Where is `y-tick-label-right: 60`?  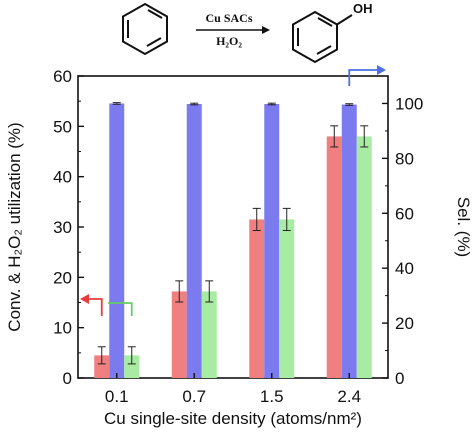
y-tick-label-right: 60 is located at coordinates (404, 213).